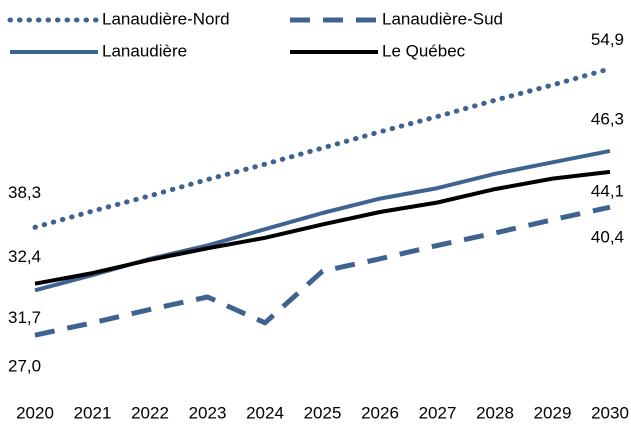 The width and height of the screenshot is (631, 437). What do you see at coordinates (607, 118) in the screenshot?
I see `data-label: 46,3` at bounding box center [607, 118].